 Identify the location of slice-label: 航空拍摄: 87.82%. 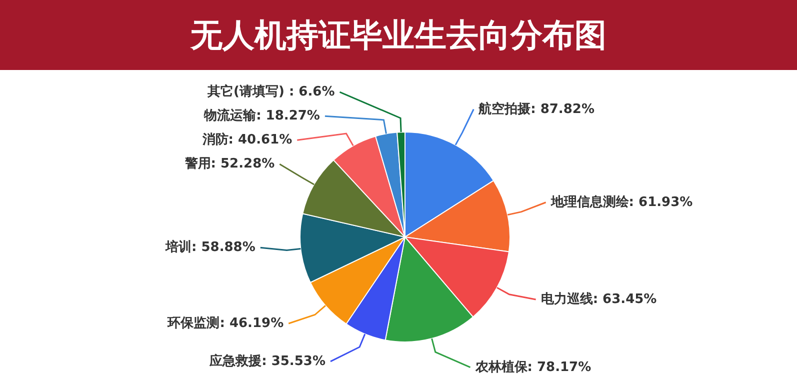
(536, 108).